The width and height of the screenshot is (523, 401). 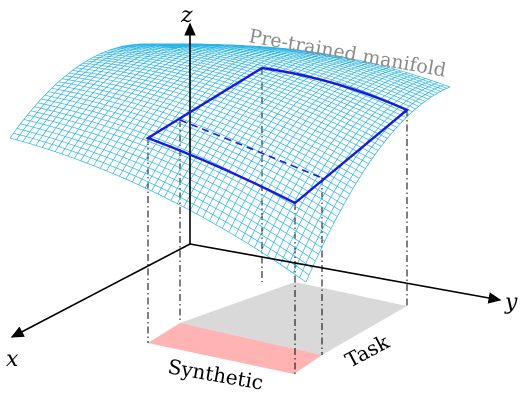 What do you see at coordinates (235, 348) in the screenshot?
I see `synthetic-region` at bounding box center [235, 348].